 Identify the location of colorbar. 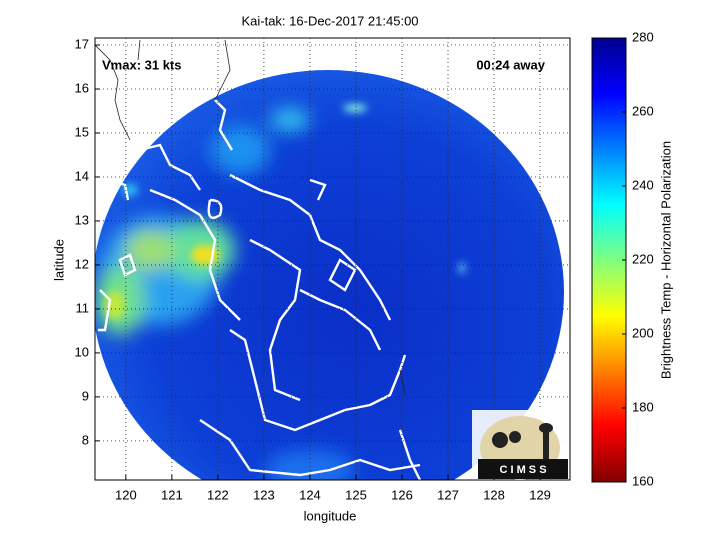
(609, 260).